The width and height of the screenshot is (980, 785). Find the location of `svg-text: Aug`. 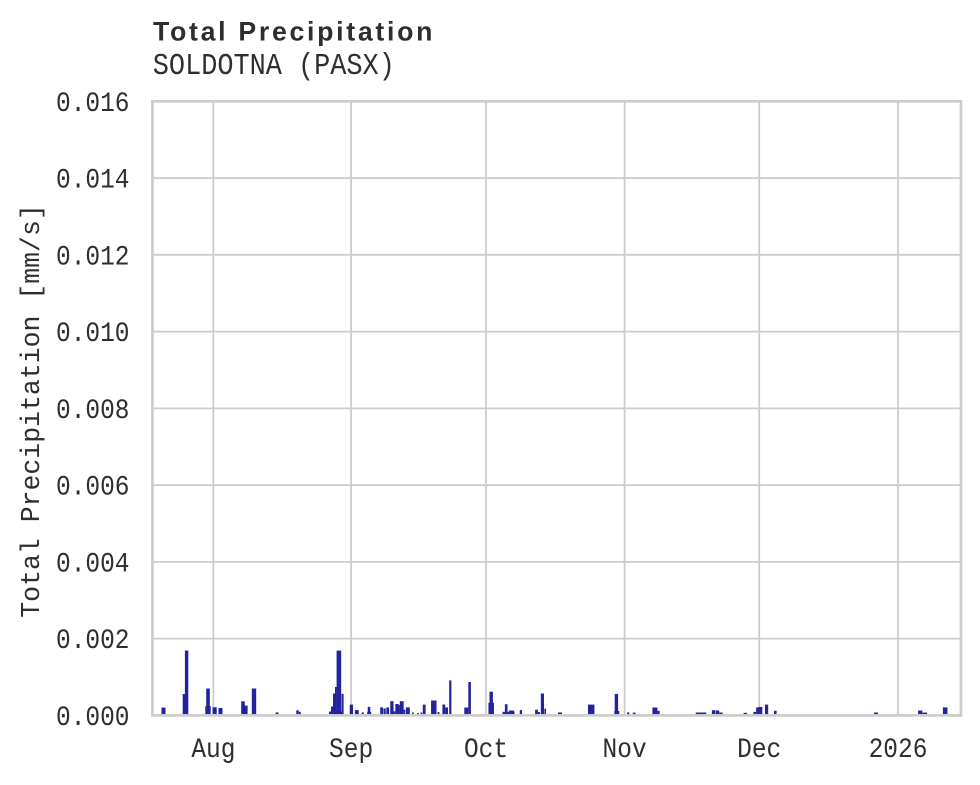

svg-text: Aug is located at coordinates (213, 750).